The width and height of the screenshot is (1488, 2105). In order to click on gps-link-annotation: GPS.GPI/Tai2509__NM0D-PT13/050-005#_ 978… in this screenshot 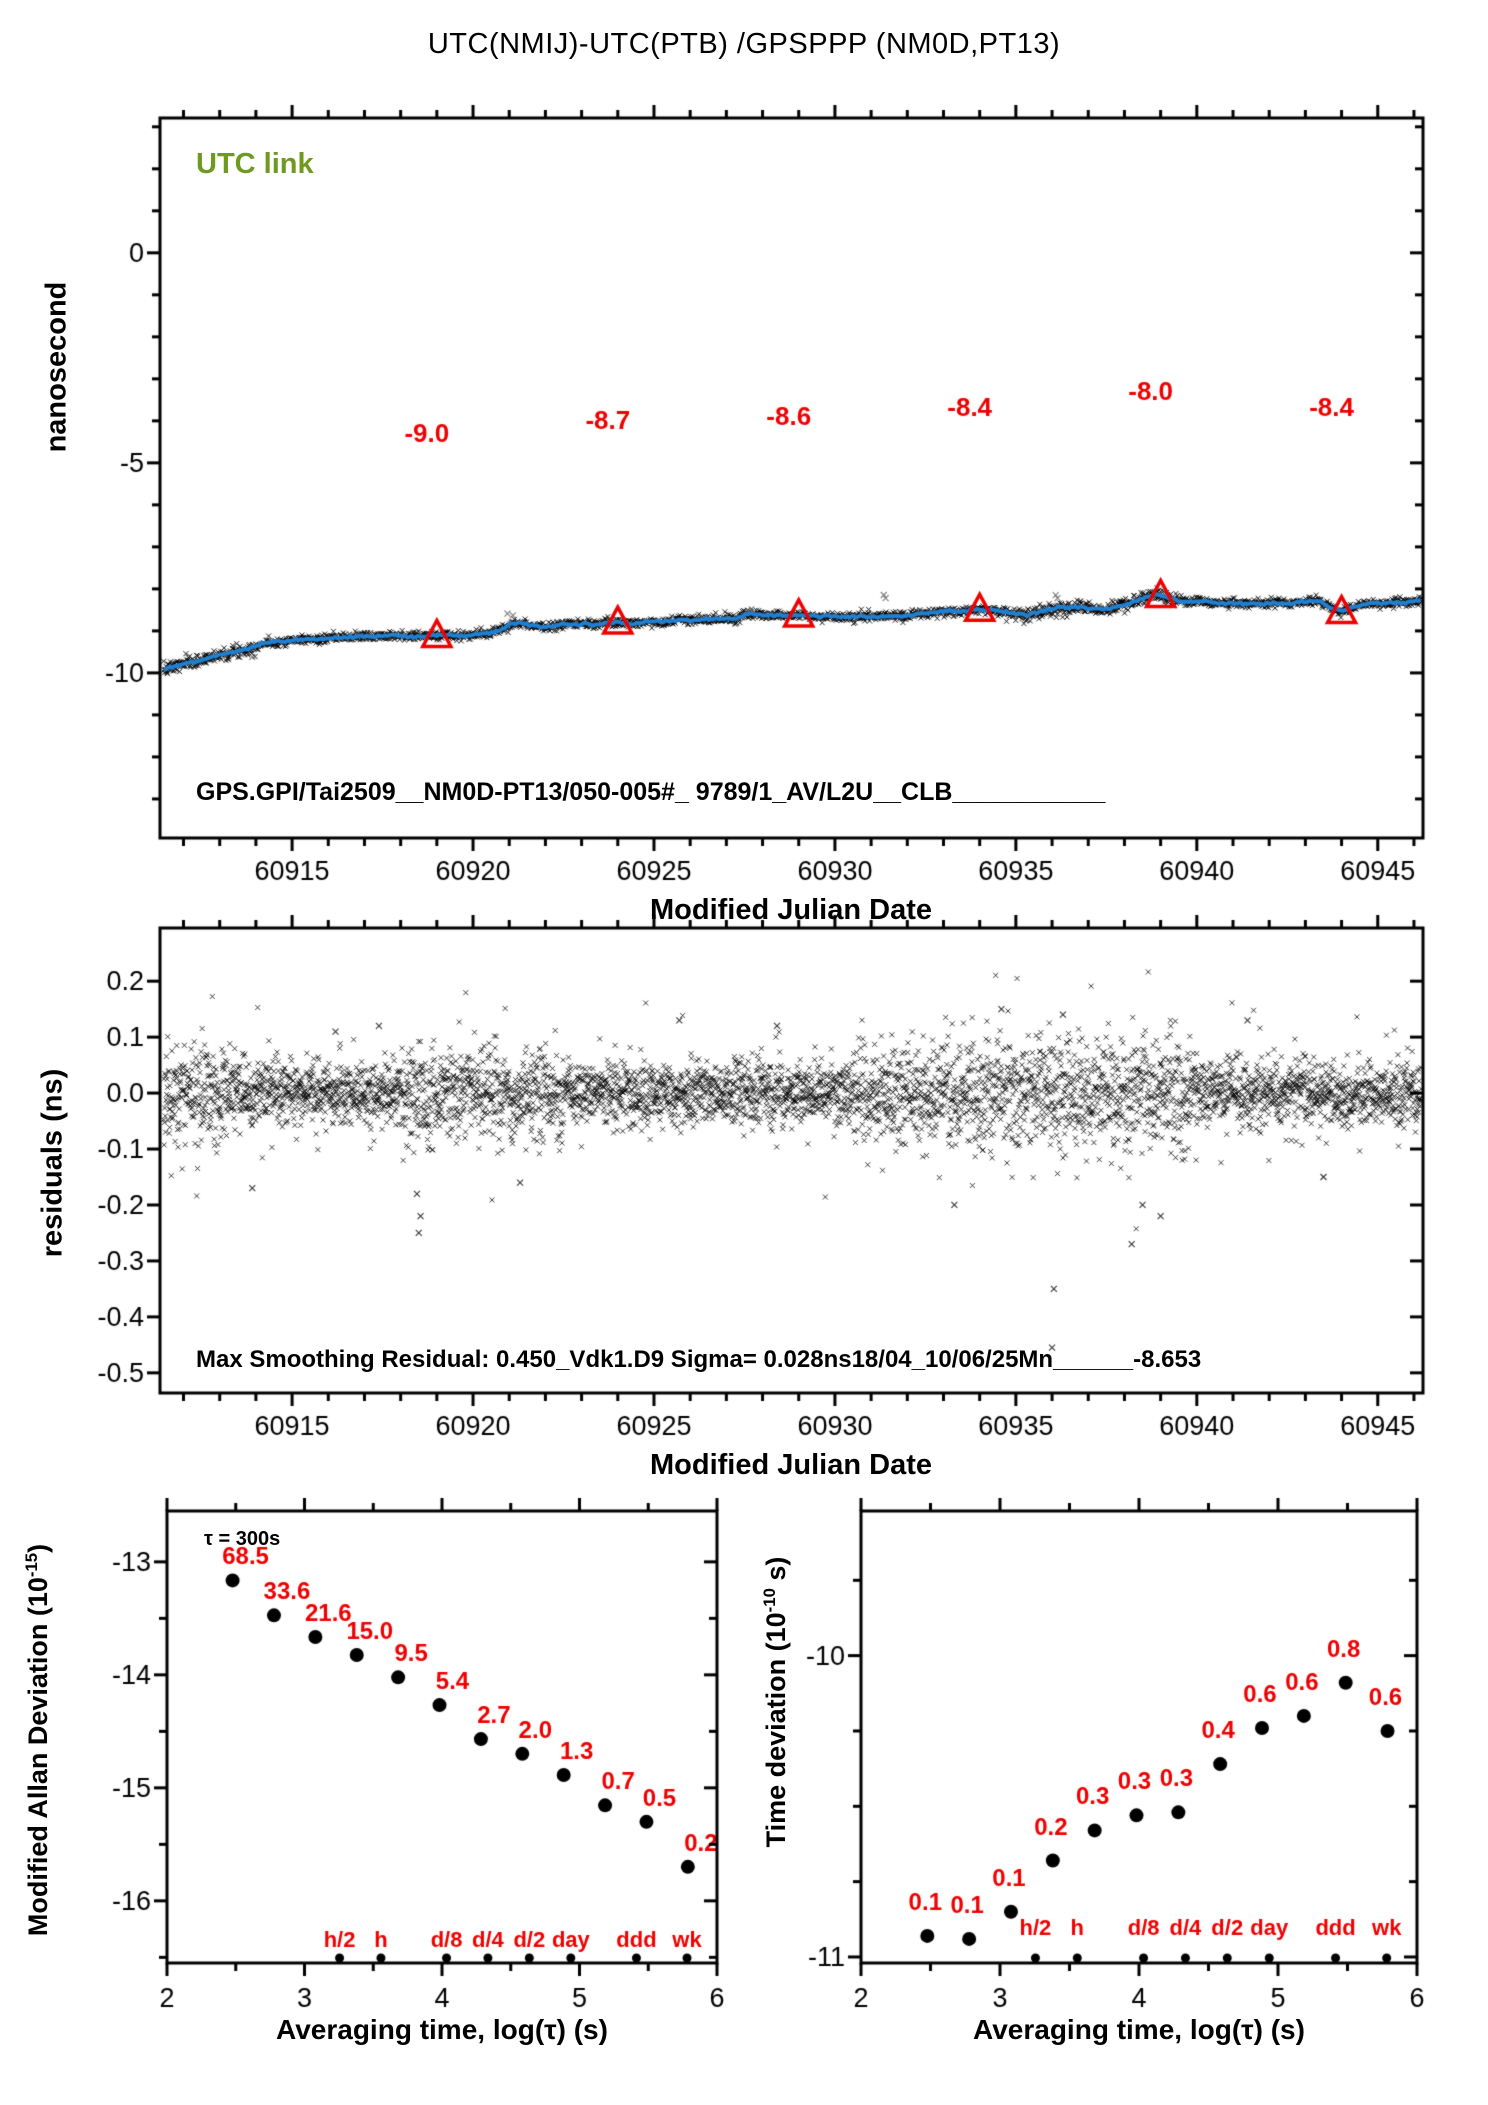, I will do `click(651, 792)`.